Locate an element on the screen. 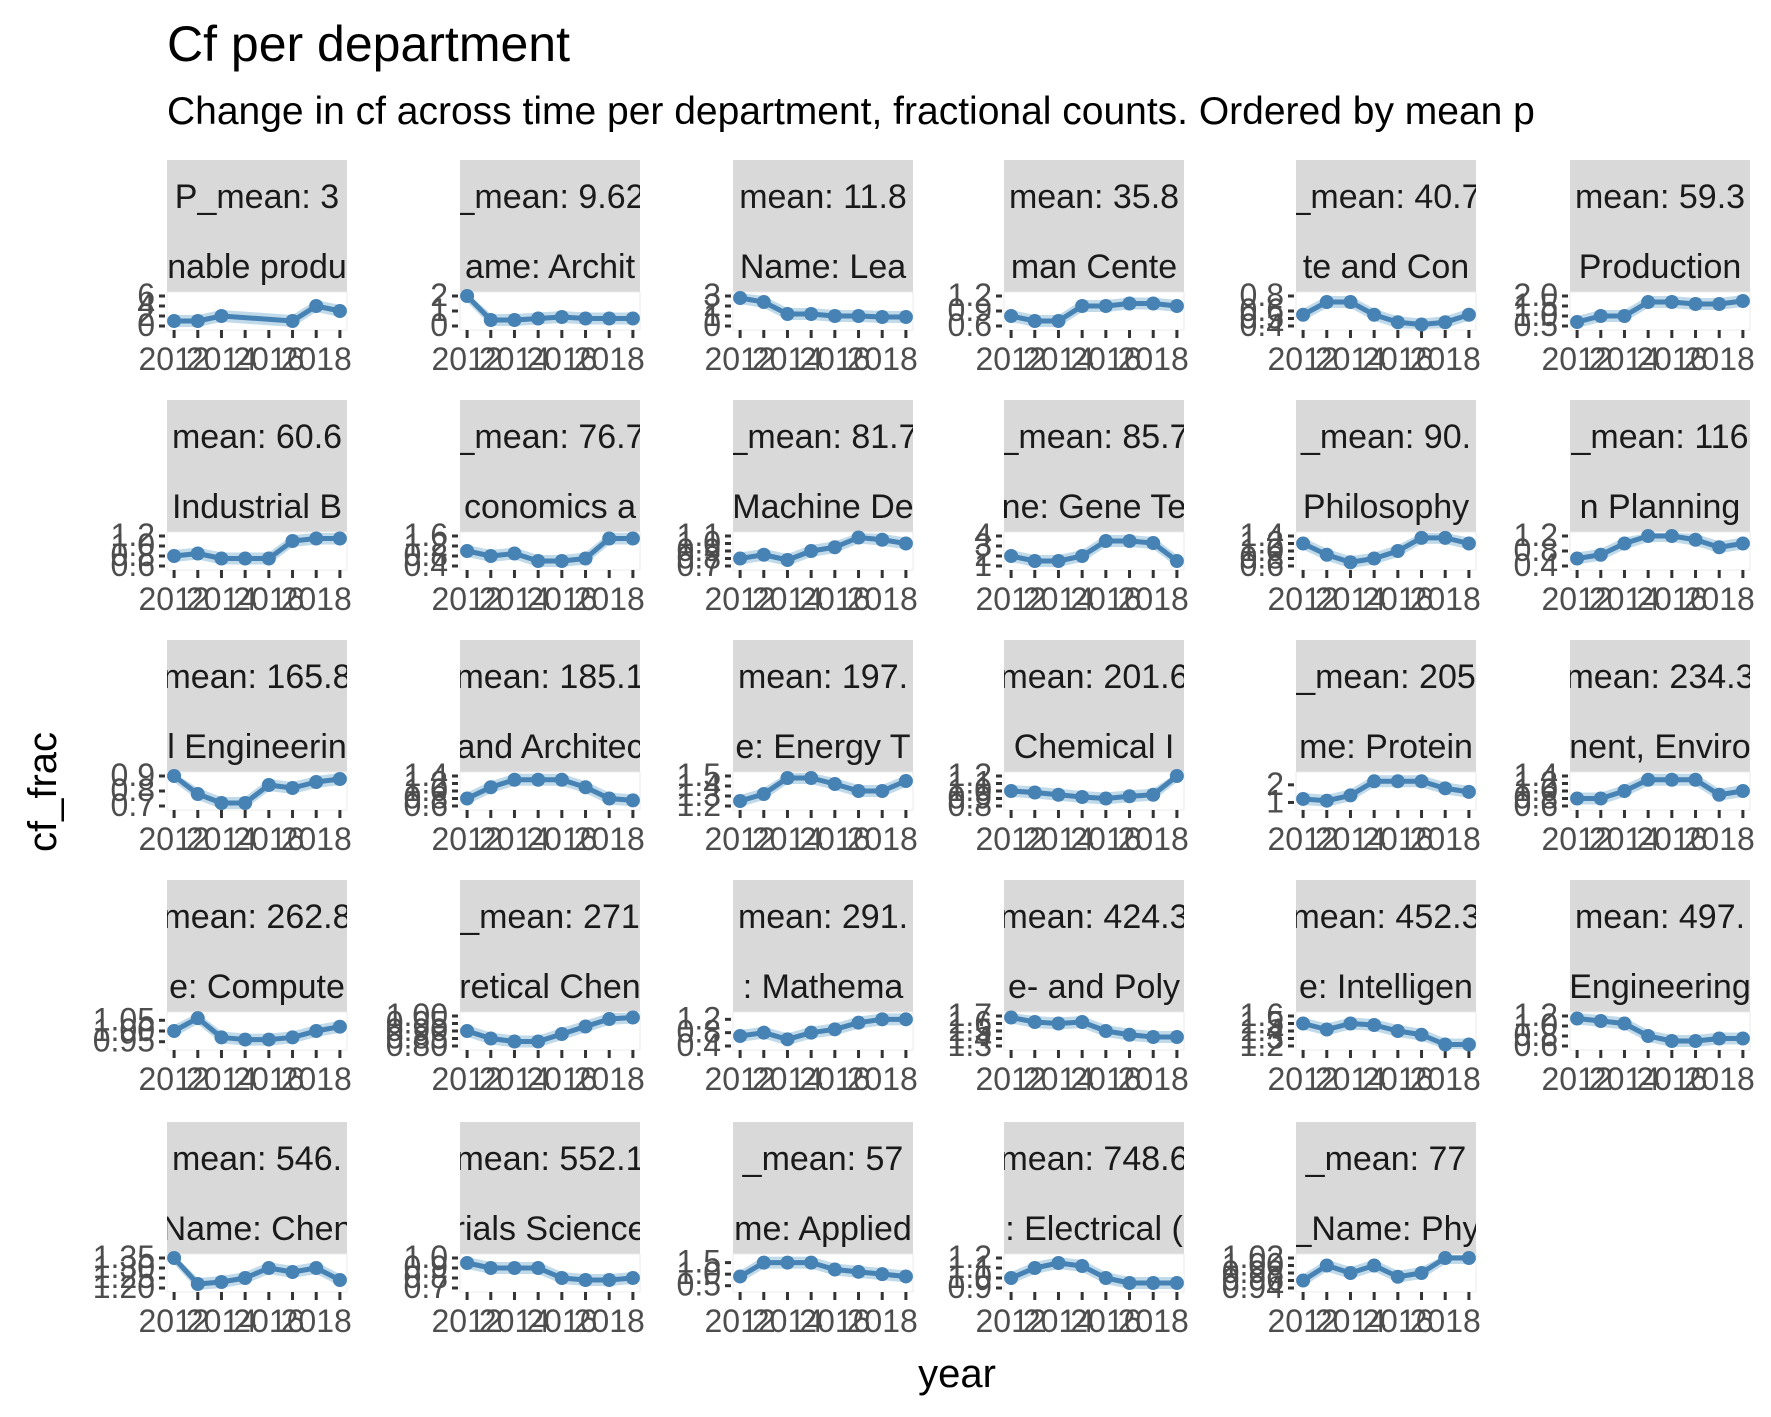 This screenshot has width=1771, height=1417. facet-mean-label: mean: 452.3 is located at coordinates (1385, 917).